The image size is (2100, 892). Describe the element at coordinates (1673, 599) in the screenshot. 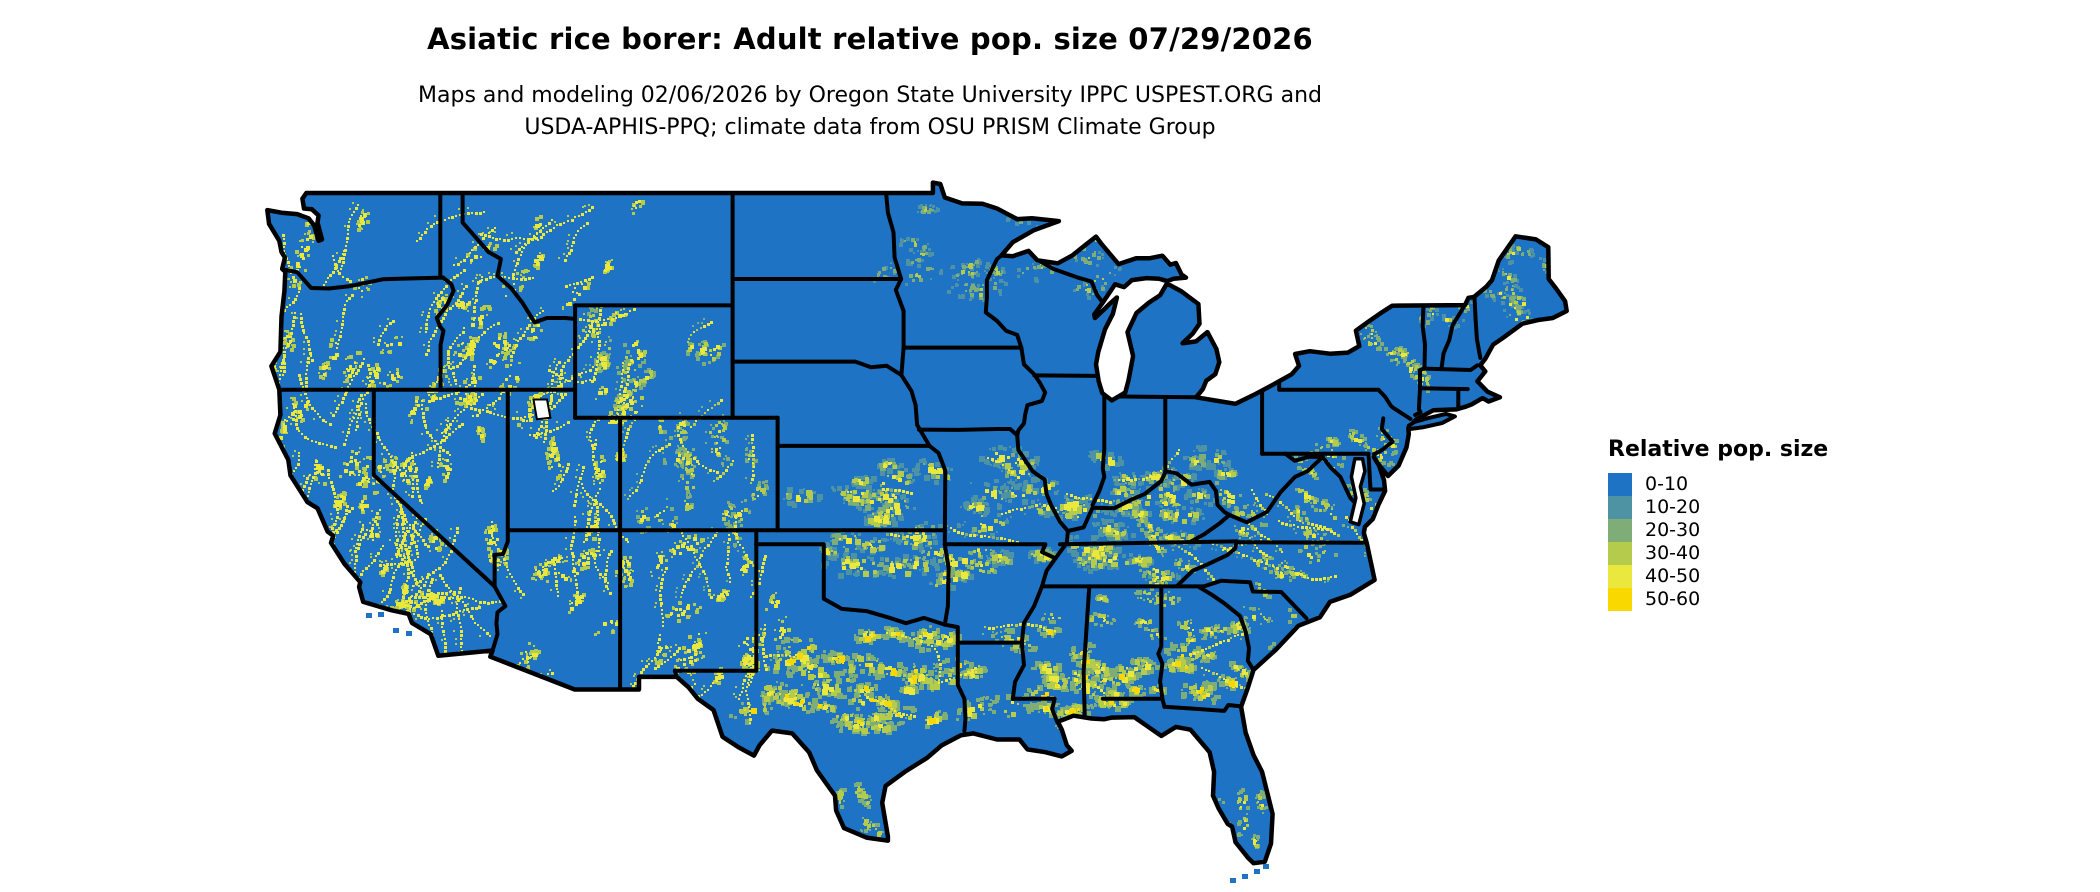

I see `legend-item-label: 50-60` at that location.